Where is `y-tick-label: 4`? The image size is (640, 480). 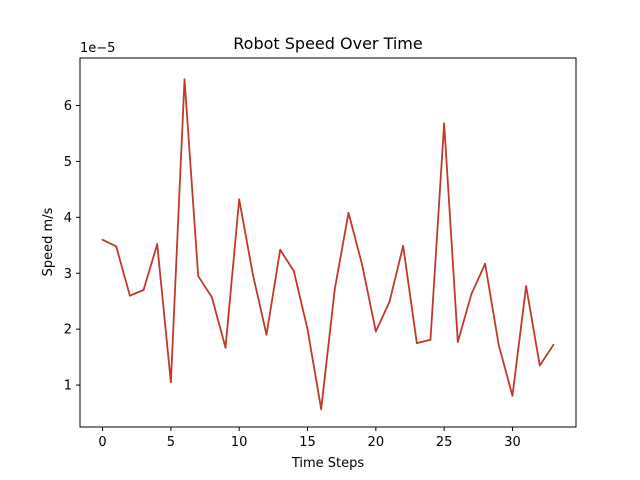 y-tick-label: 4 is located at coordinates (68, 218).